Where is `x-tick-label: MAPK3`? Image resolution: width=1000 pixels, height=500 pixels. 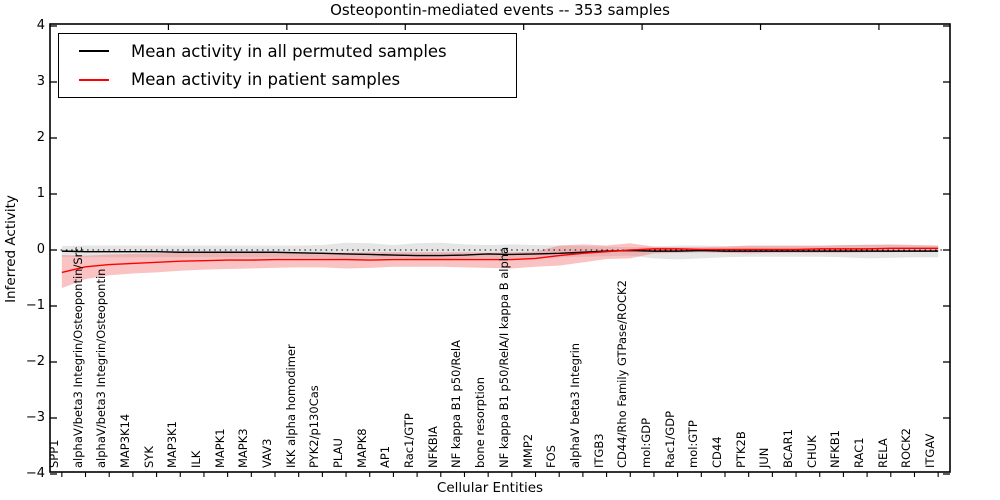 x-tick-label: MAPK3 is located at coordinates (243, 448).